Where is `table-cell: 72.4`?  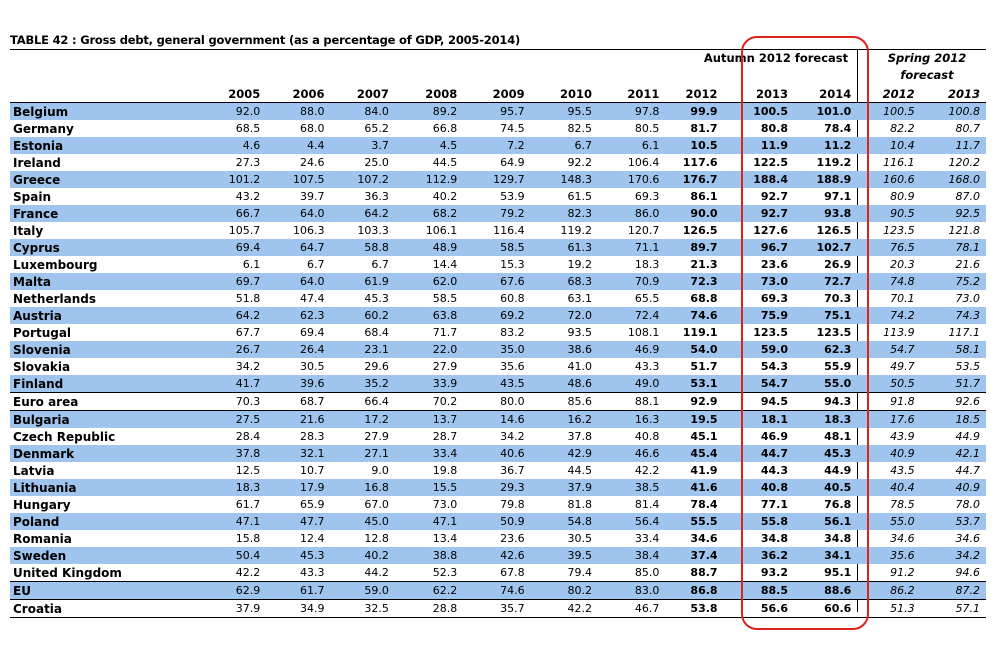
table-cell: 72.4 is located at coordinates (632, 315).